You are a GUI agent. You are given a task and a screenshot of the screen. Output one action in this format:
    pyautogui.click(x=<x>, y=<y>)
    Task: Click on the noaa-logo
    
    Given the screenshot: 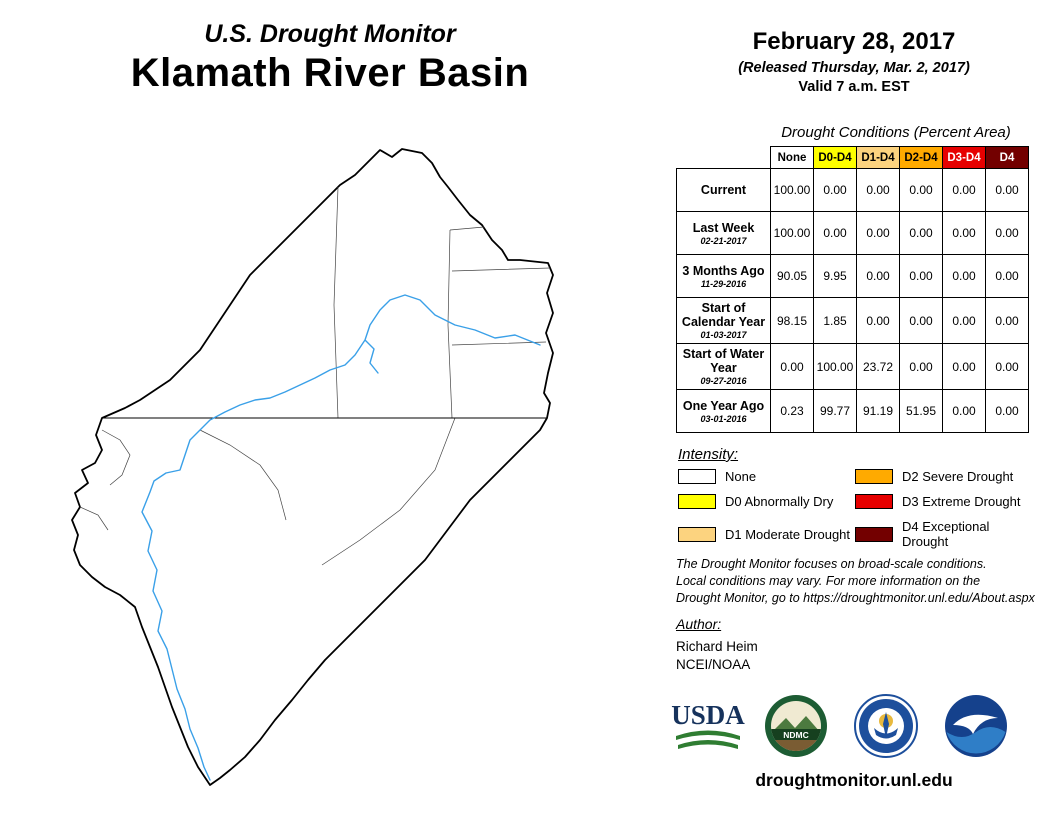 What is the action you would take?
    pyautogui.click(x=976, y=728)
    